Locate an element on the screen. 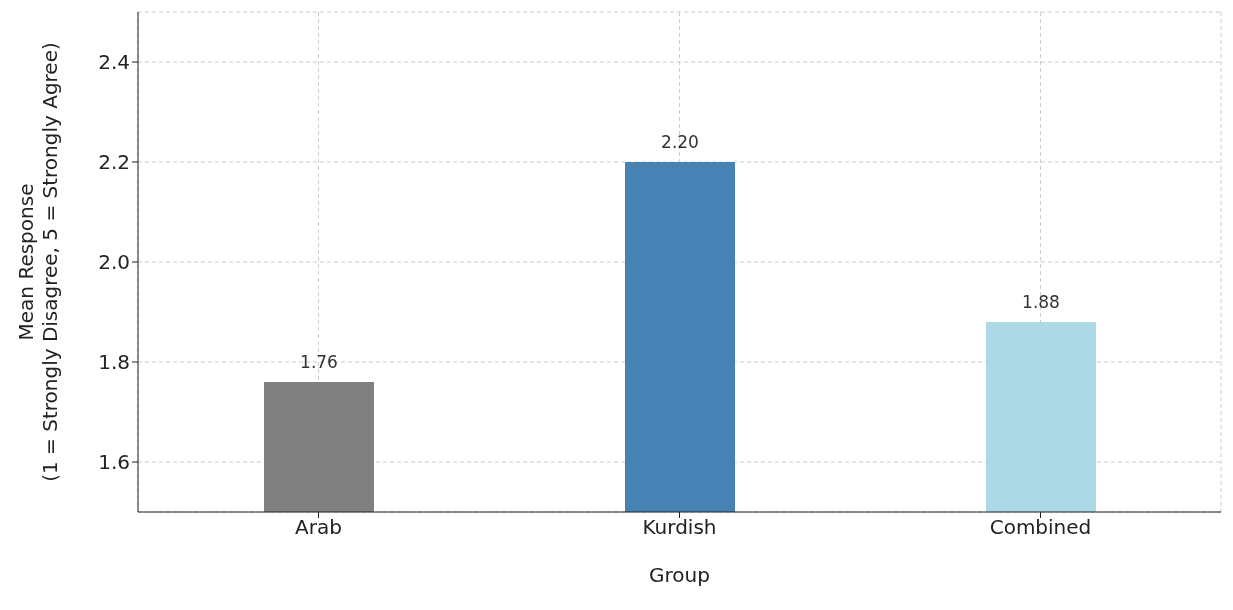 This screenshot has width=1233, height=610. data-label: 1.76 is located at coordinates (319, 362).